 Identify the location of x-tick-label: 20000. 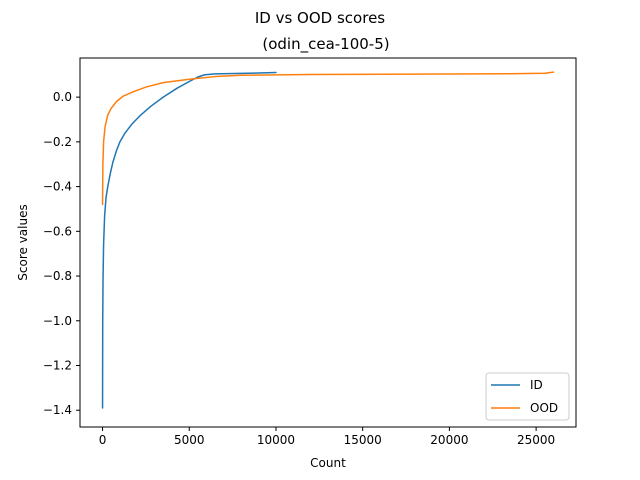
(449, 440).